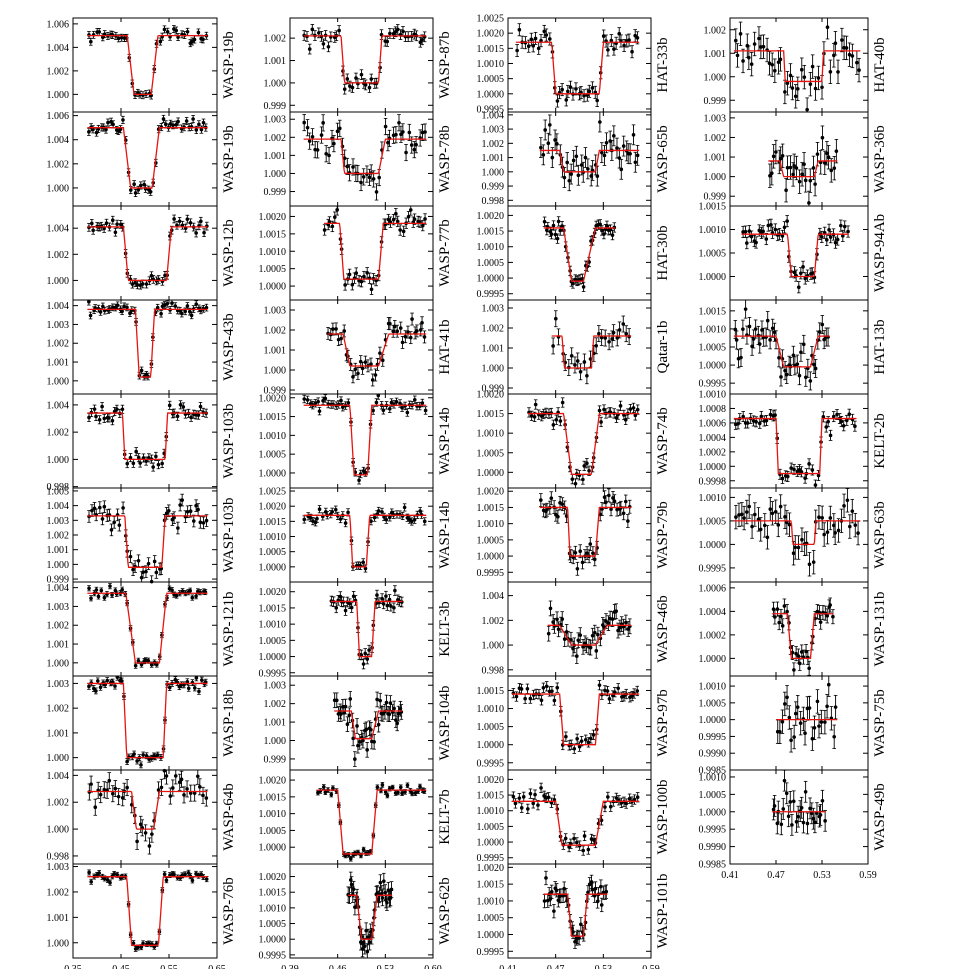 This screenshot has height=969, width=969. What do you see at coordinates (361, 723) in the screenshot?
I see `panel-frame` at bounding box center [361, 723].